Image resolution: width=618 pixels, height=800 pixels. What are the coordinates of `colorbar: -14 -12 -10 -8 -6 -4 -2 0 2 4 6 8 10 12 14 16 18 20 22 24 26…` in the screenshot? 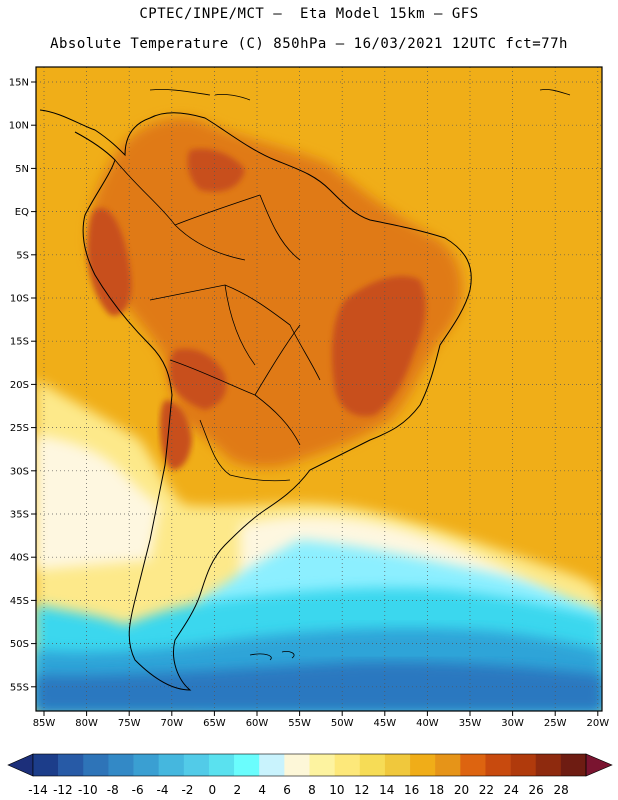 It's located at (310, 775).